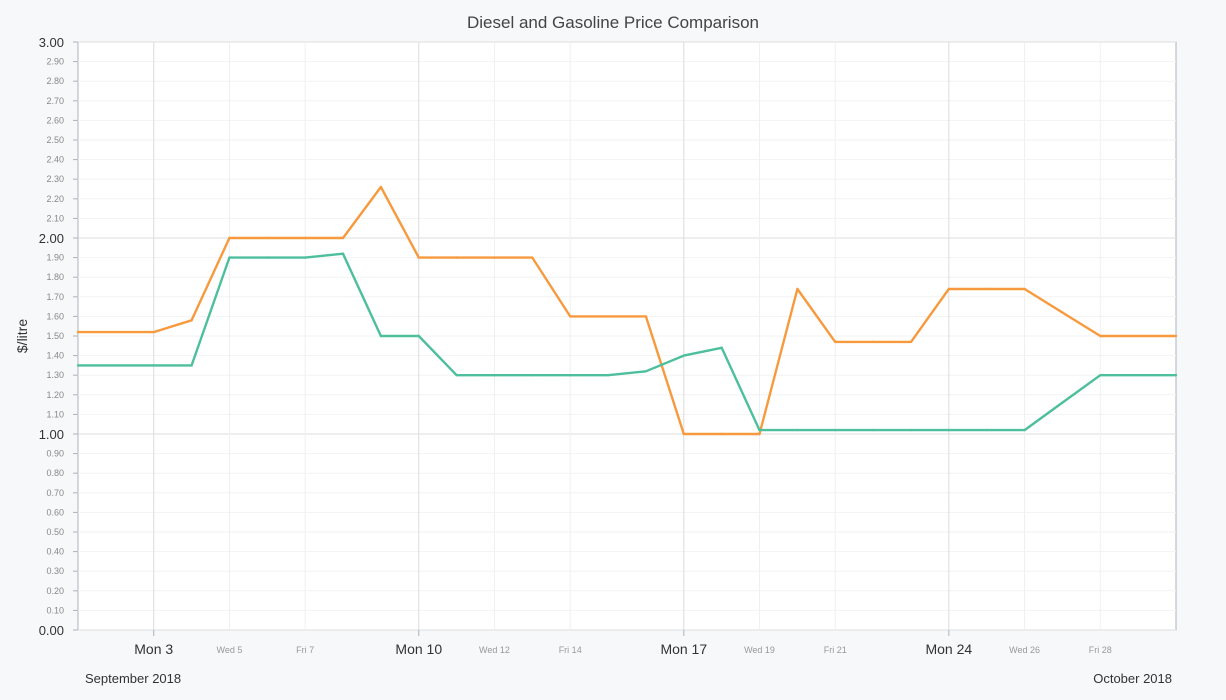 The image size is (1226, 700). What do you see at coordinates (55, 473) in the screenshot?
I see `y-minor-tick-label: 0.80` at bounding box center [55, 473].